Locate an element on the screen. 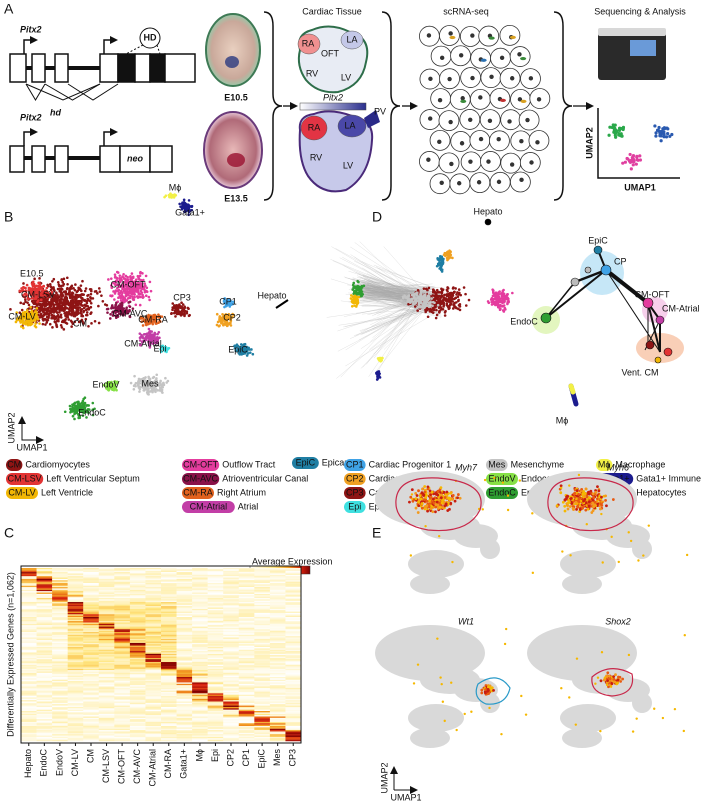 The height and width of the screenshot is (802, 708). nucleus is located at coordinates (430, 118).